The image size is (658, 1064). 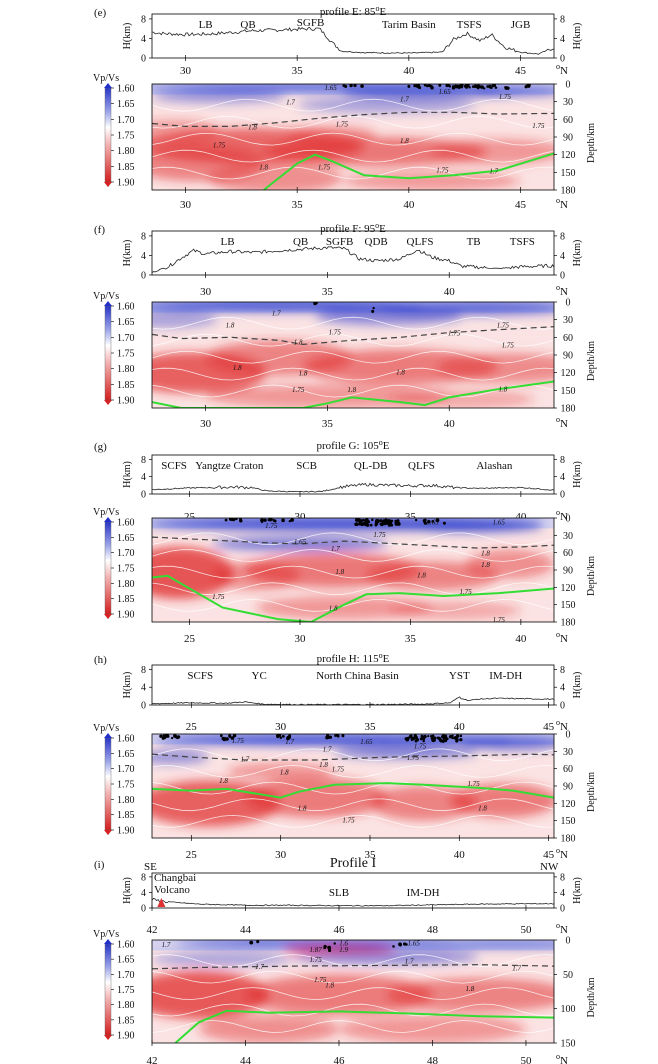 What do you see at coordinates (568, 173) in the screenshot?
I see `depth-tick-label: 150` at bounding box center [568, 173].